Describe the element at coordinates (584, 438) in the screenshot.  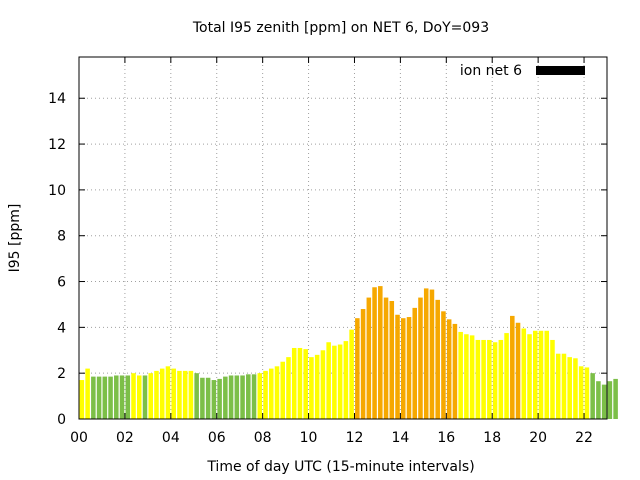
I see `x-tick-label: 22` at that location.